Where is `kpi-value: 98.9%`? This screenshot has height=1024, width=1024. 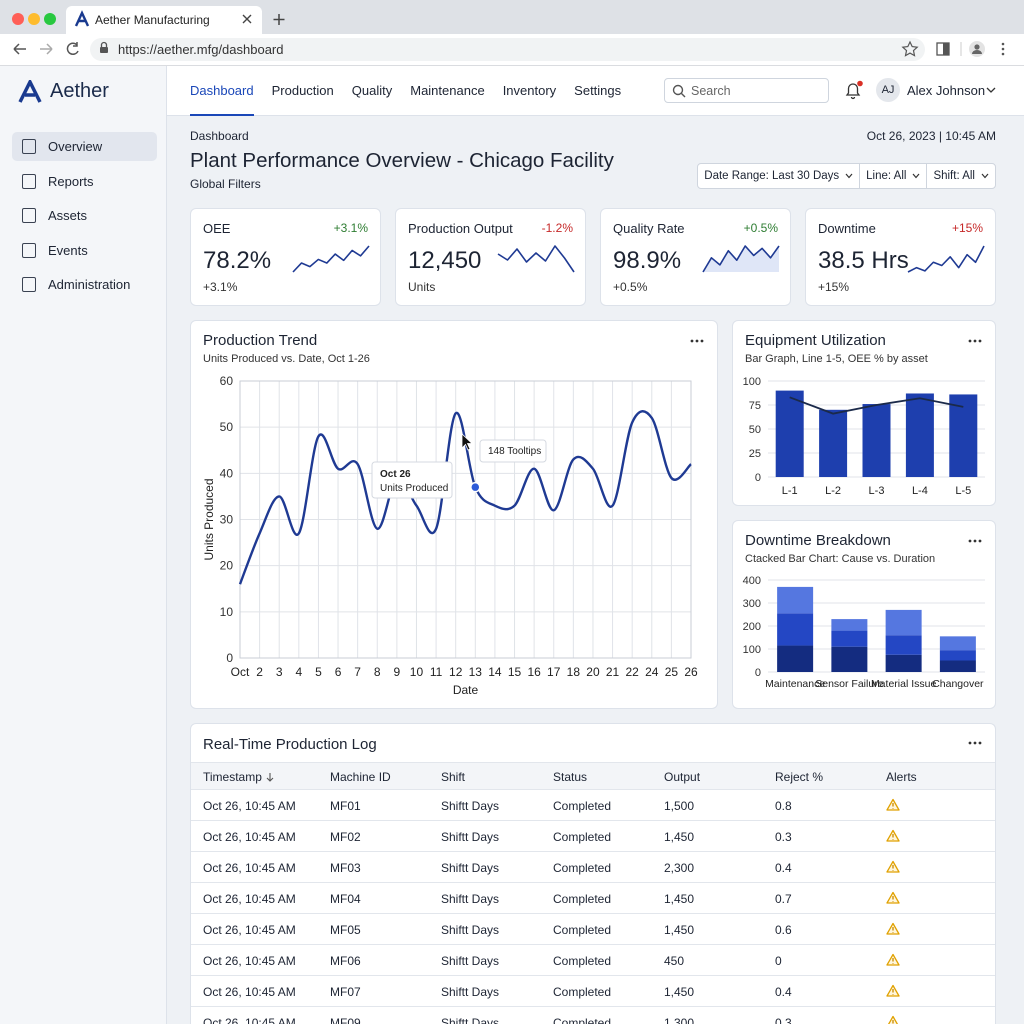 kpi-value: 98.9% is located at coordinates (647, 260).